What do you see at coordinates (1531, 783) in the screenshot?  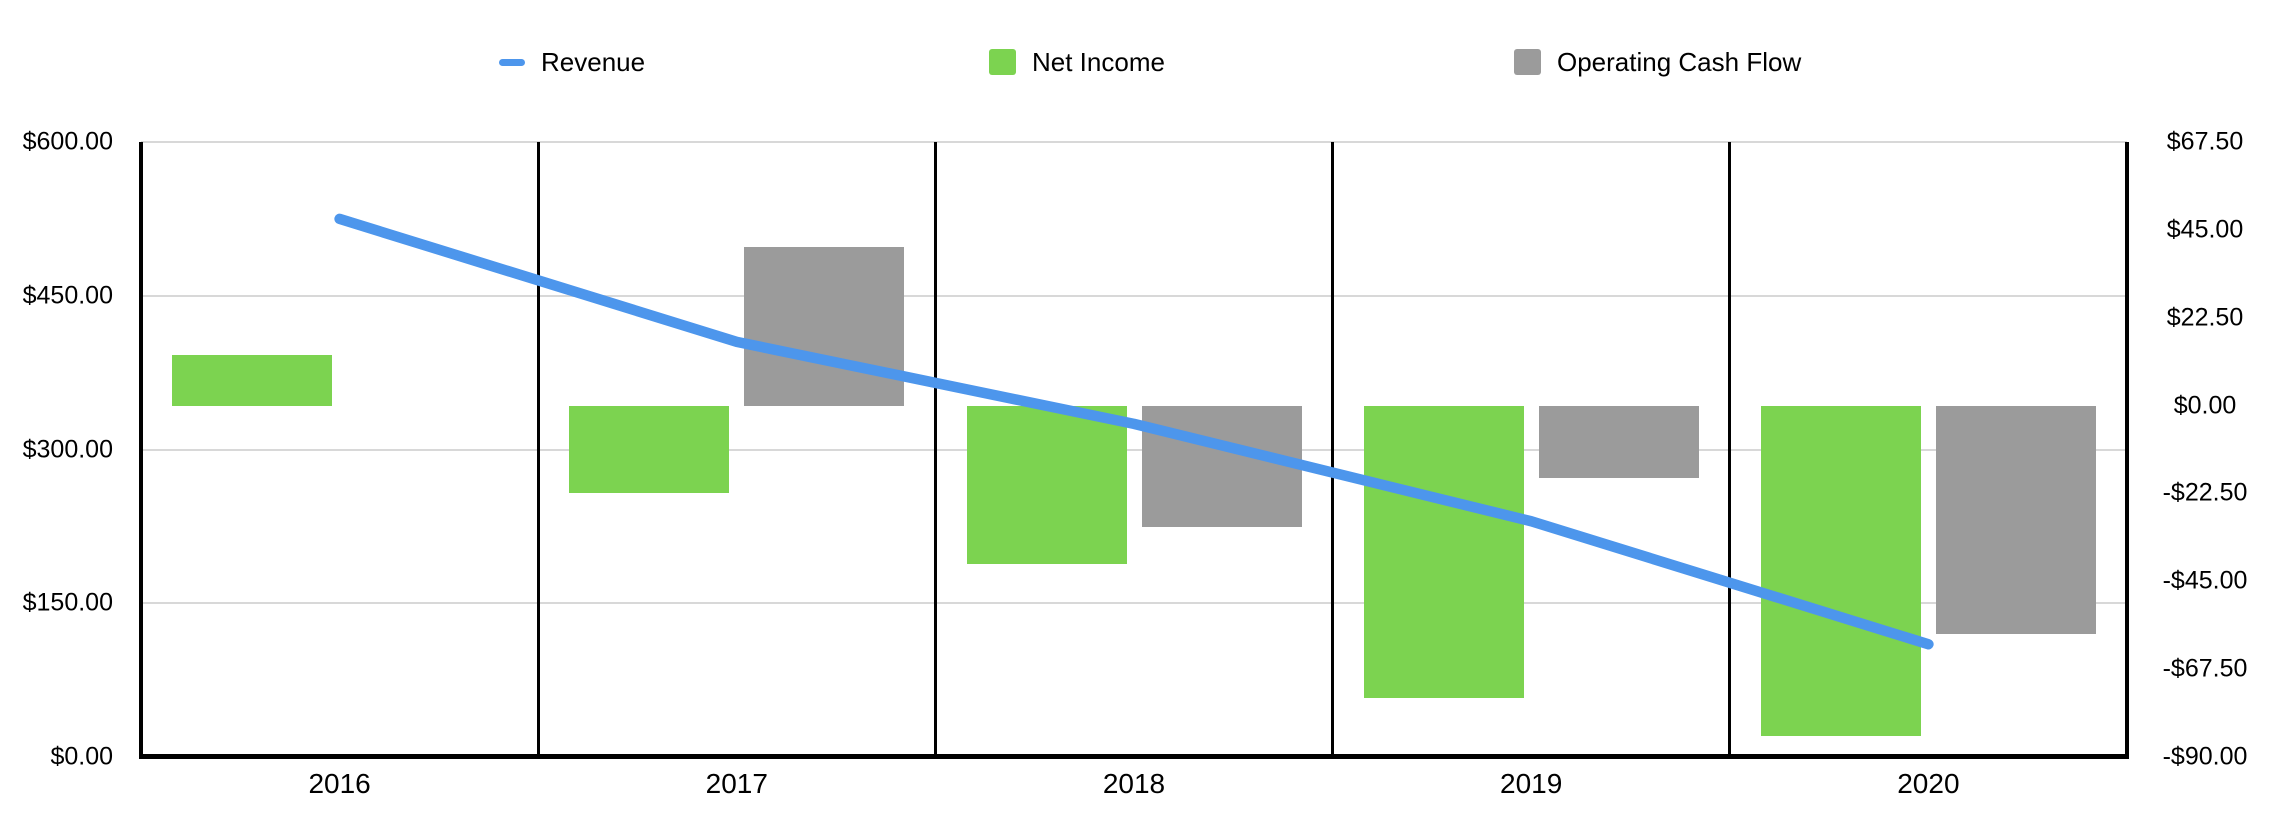 I see `x-label-2019: 2019` at bounding box center [1531, 783].